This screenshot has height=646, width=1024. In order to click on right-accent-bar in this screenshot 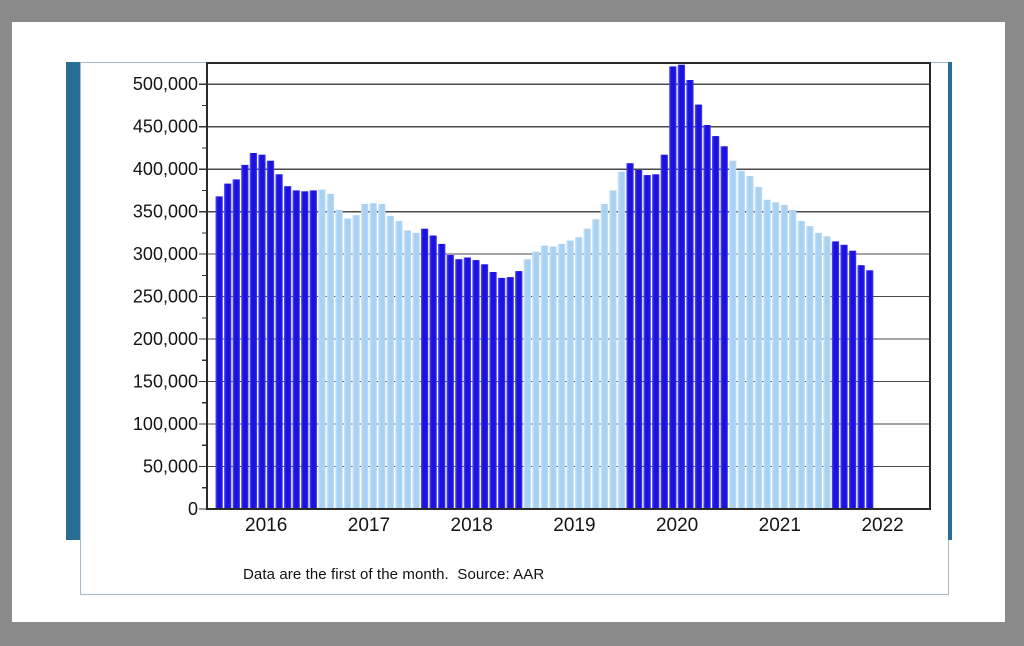, I will do `click(950, 301)`.